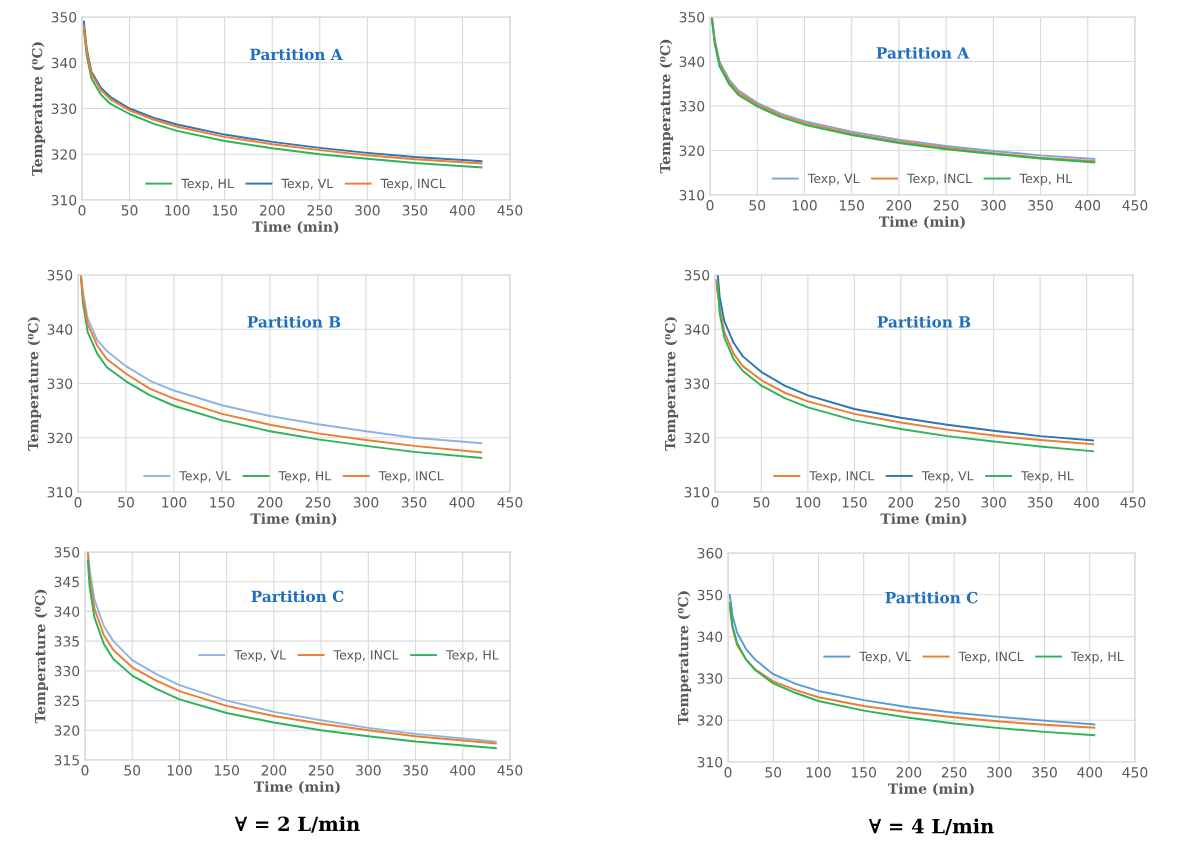 The image size is (1198, 847). What do you see at coordinates (931, 597) in the screenshot?
I see `text: Partition C` at bounding box center [931, 597].